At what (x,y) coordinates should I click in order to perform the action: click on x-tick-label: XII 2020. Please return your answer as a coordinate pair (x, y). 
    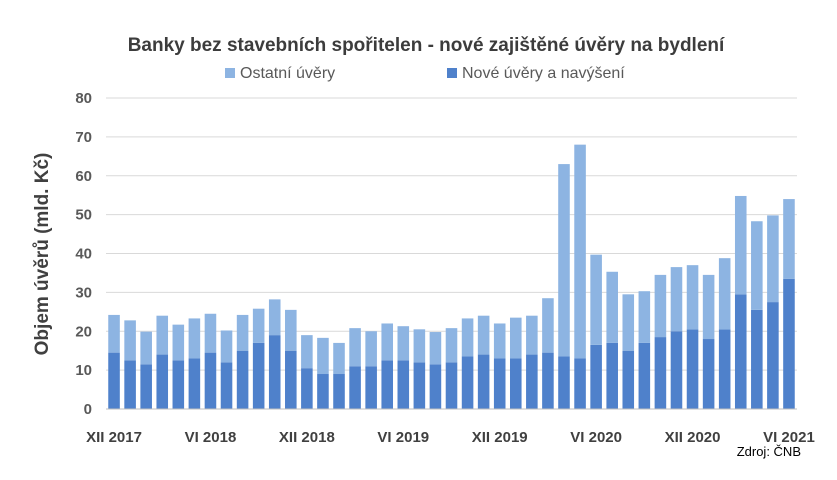
    Looking at the image, I should click on (693, 437).